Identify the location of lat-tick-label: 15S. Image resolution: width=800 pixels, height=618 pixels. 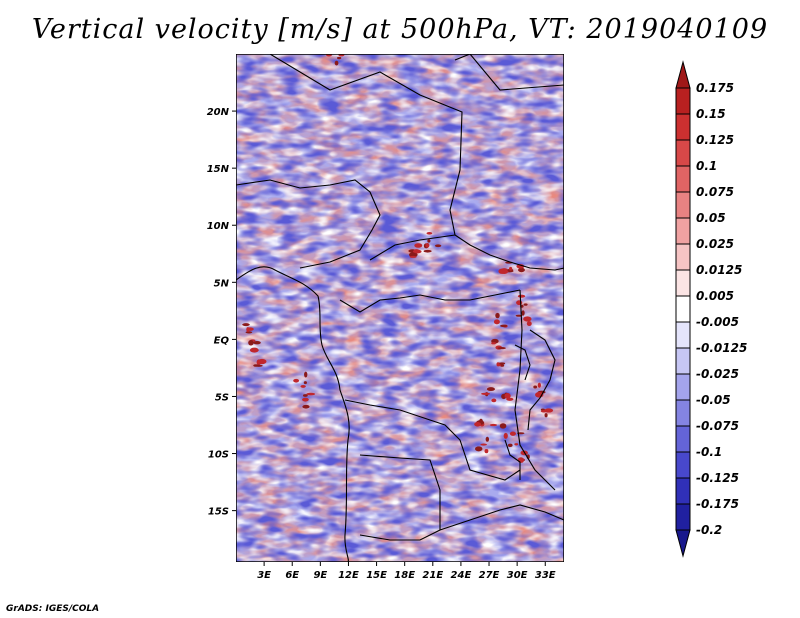
(218, 512).